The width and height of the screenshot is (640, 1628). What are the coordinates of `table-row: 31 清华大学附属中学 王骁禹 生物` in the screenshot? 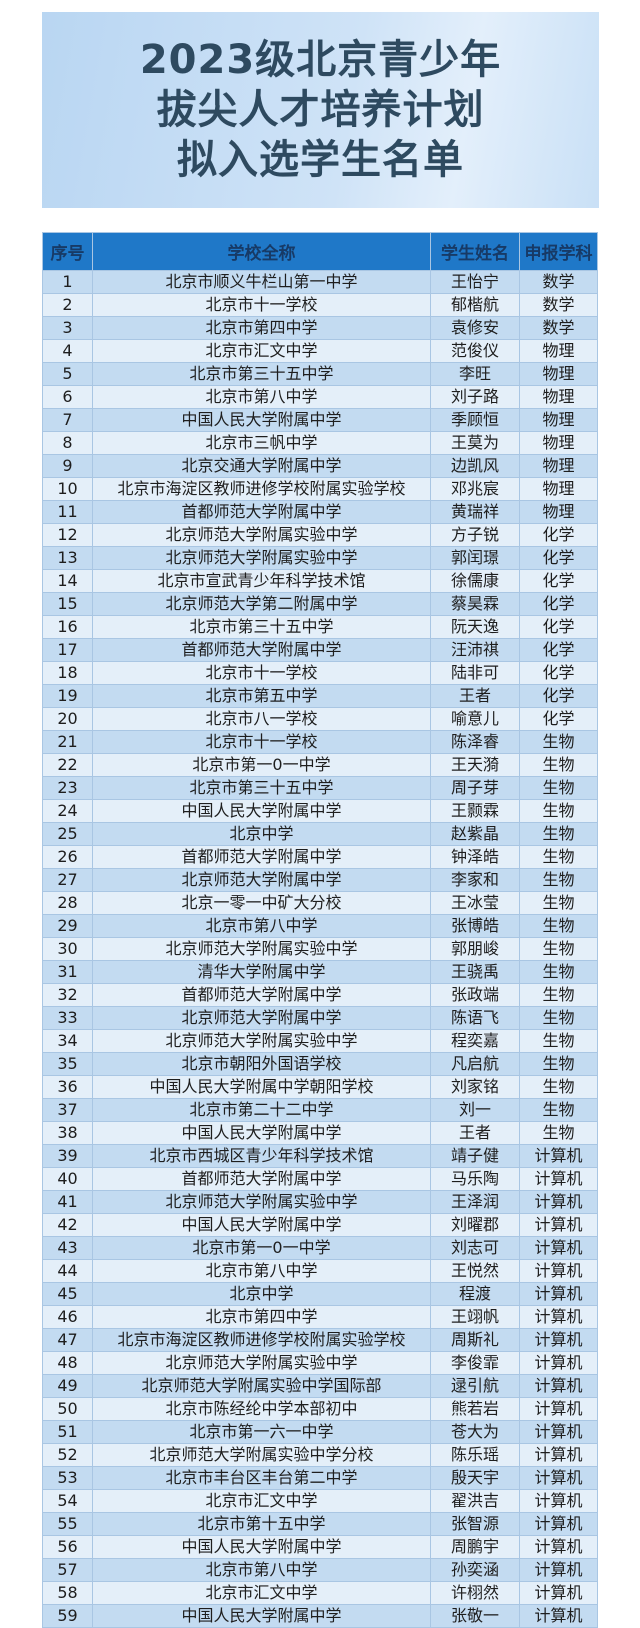 It's located at (320, 972).